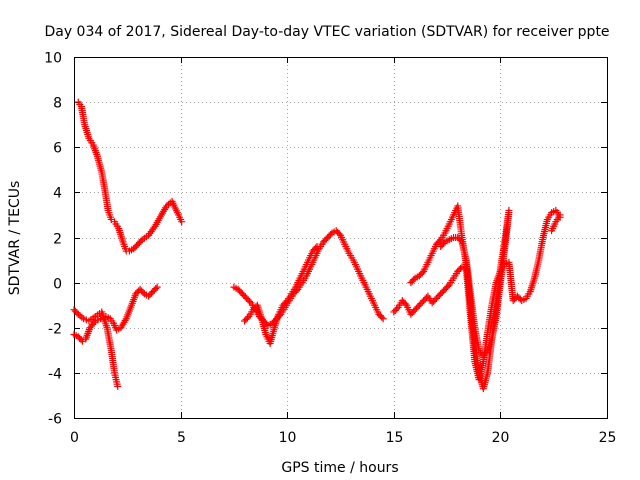  What do you see at coordinates (288, 438) in the screenshot?
I see `x-tick-label: 10` at bounding box center [288, 438].